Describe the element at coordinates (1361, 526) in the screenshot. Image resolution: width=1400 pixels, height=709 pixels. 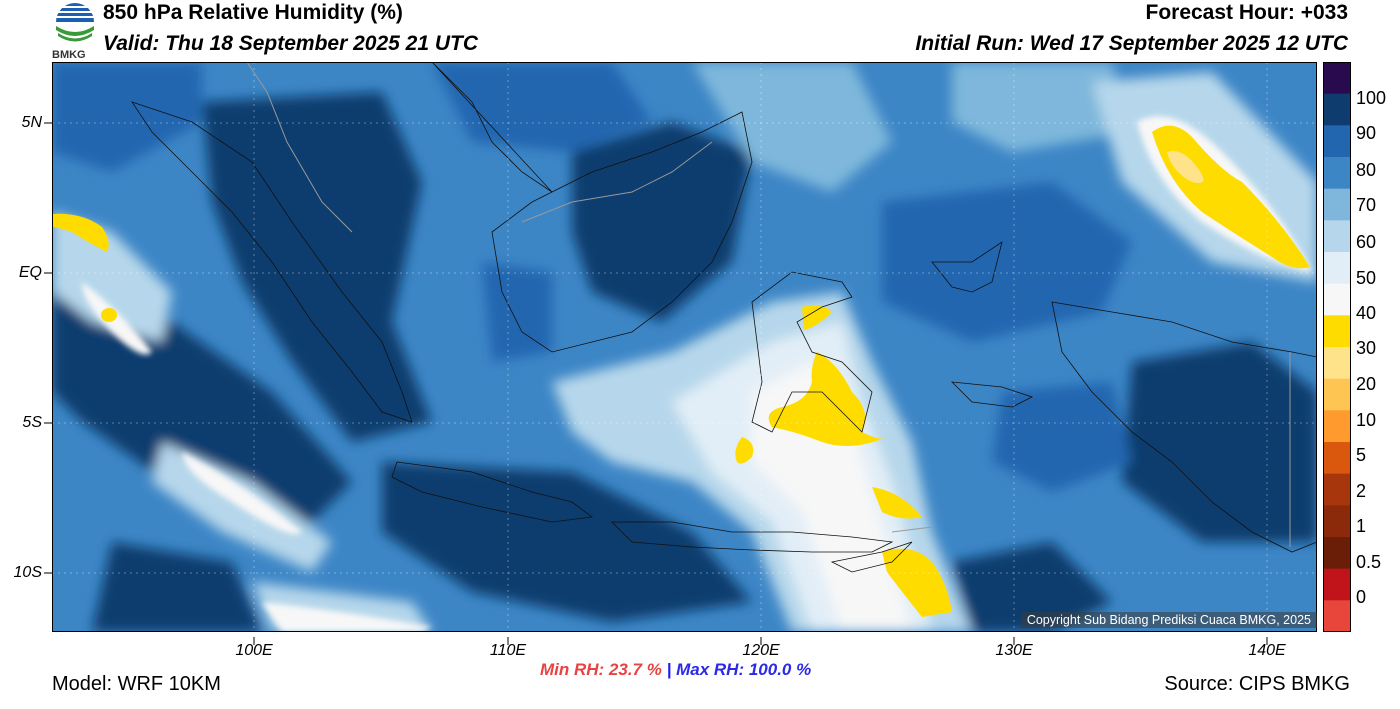
I see `colorbar-label: 1` at that location.